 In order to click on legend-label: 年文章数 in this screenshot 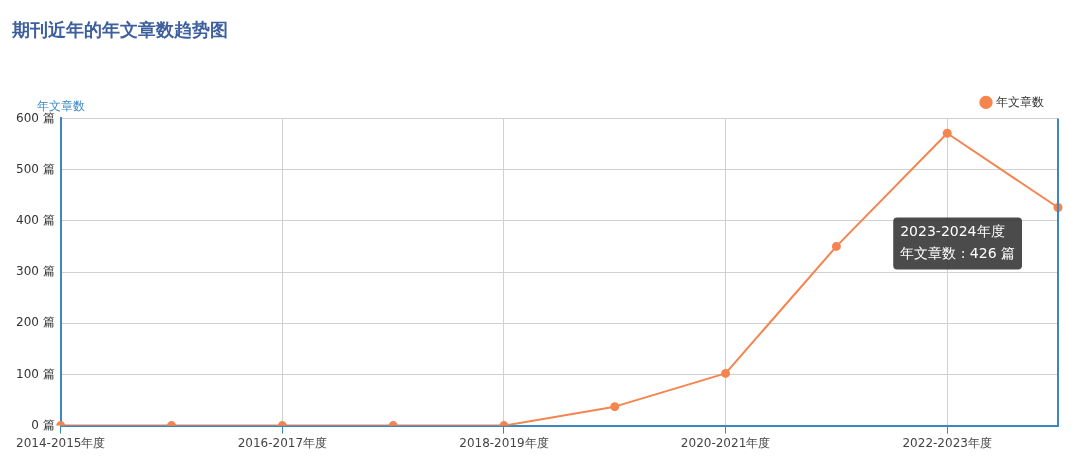, I will do `click(1020, 101)`.